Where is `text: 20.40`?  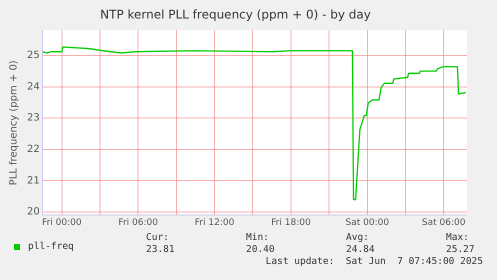 text: 20.40 is located at coordinates (260, 250).